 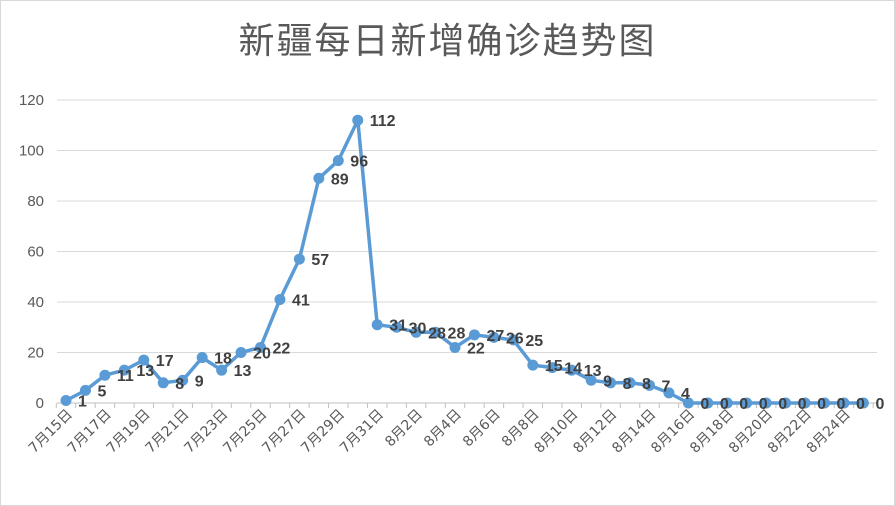 What do you see at coordinates (35, 353) in the screenshot?
I see `y-tick-label: 20` at bounding box center [35, 353].